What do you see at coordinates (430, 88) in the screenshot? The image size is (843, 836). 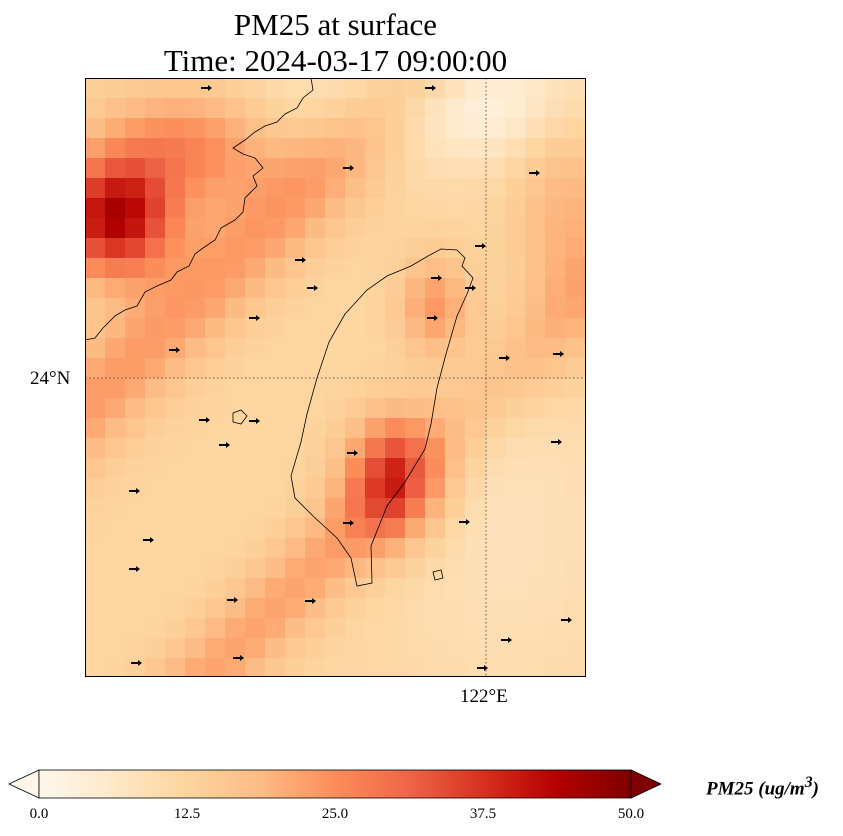 I see `wind-arrow` at bounding box center [430, 88].